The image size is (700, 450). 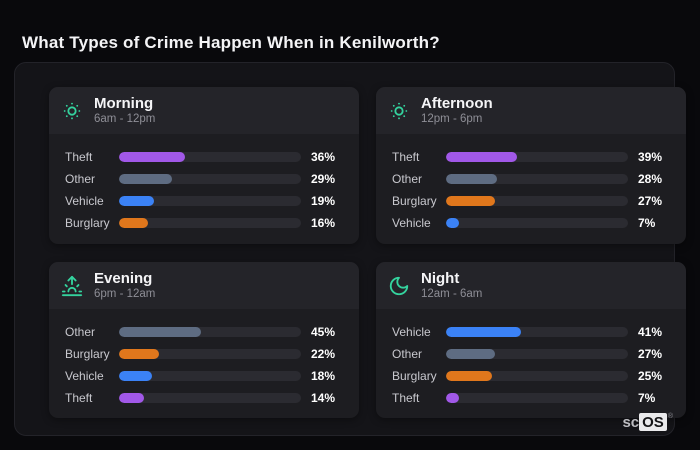 I want to click on panel-header: Night 12am - 6am, so click(x=531, y=285).